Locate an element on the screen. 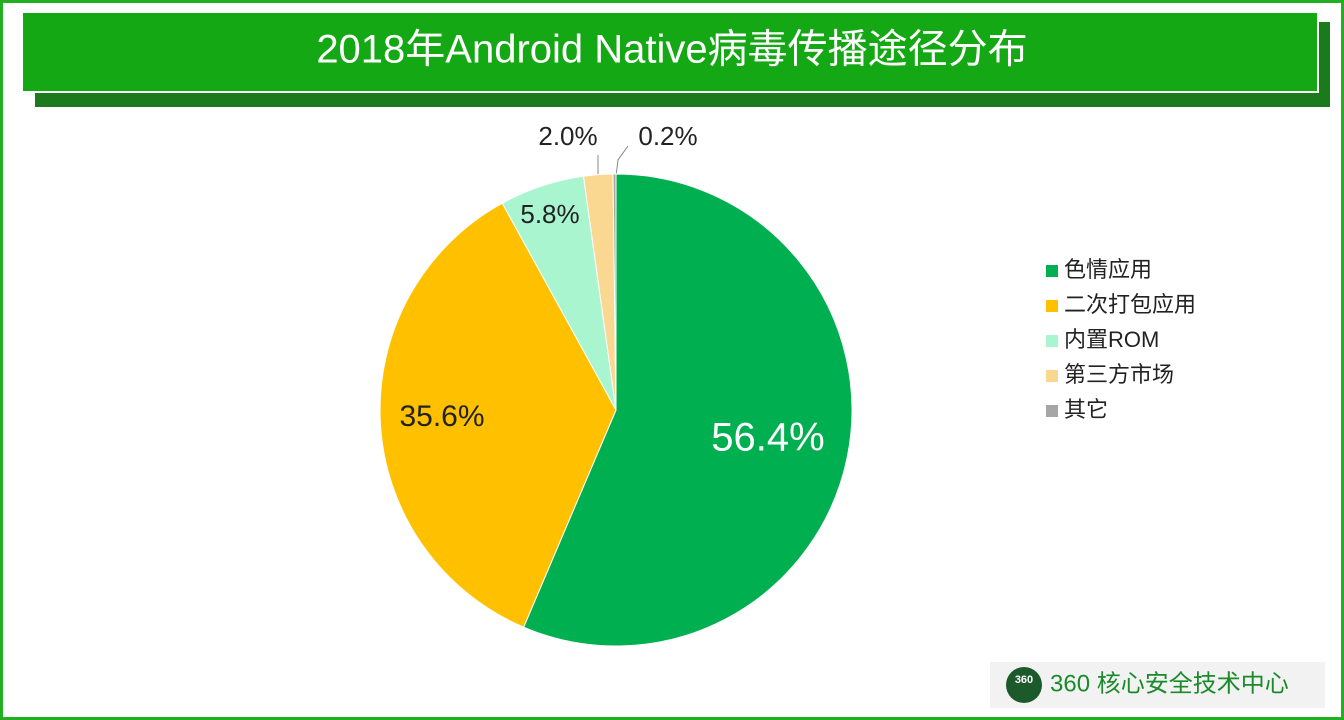 This screenshot has width=1344, height=720. leader-line is located at coordinates (622, 161).